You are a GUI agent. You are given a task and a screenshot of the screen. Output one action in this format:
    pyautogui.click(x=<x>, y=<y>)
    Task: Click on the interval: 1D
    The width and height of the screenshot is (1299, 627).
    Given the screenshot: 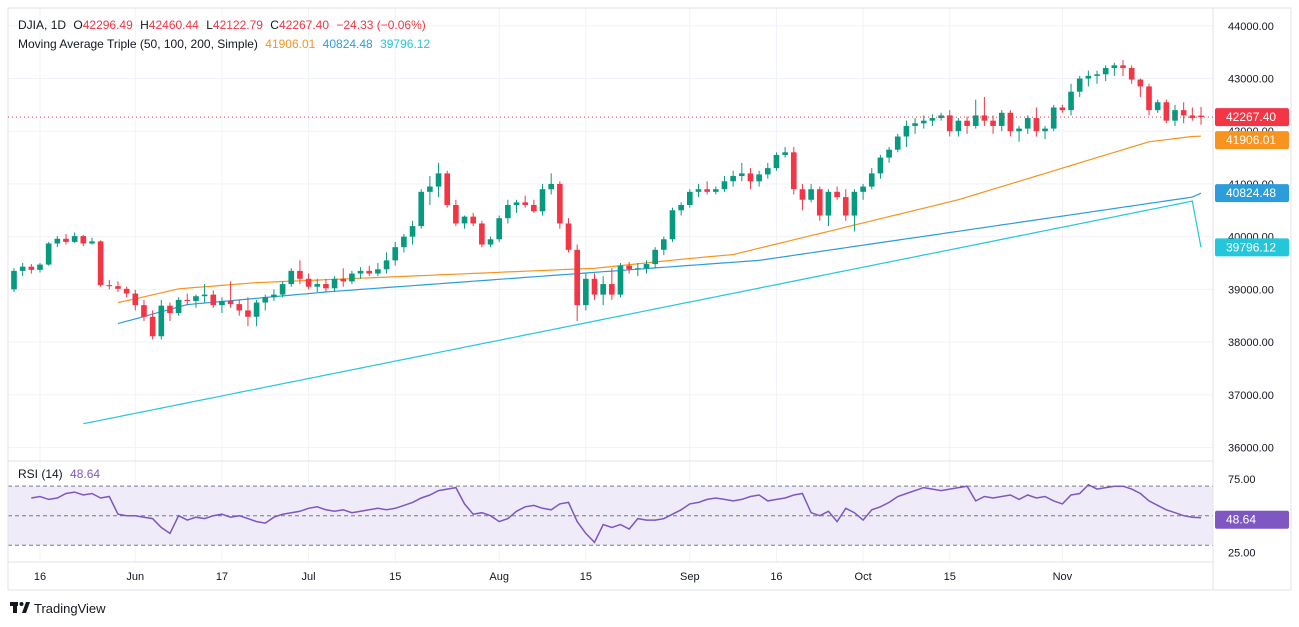 What is the action you would take?
    pyautogui.click(x=59, y=25)
    